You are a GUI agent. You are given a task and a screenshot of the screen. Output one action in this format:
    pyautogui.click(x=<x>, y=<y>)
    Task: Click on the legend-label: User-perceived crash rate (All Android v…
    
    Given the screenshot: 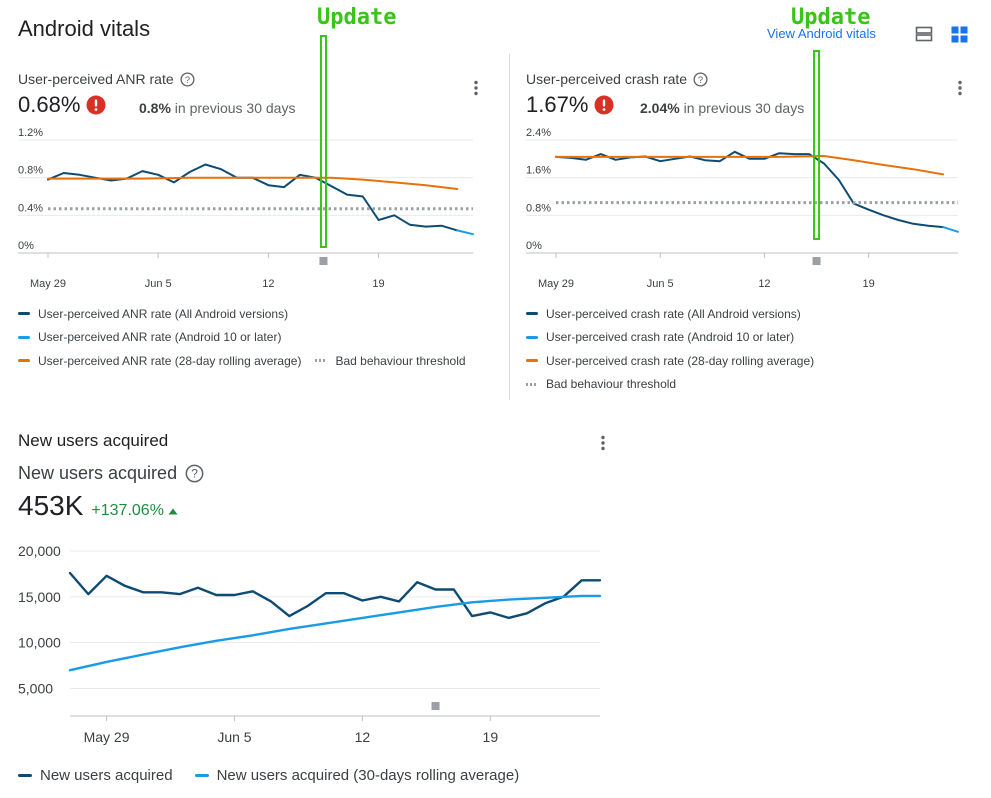 What is the action you would take?
    pyautogui.click(x=673, y=313)
    